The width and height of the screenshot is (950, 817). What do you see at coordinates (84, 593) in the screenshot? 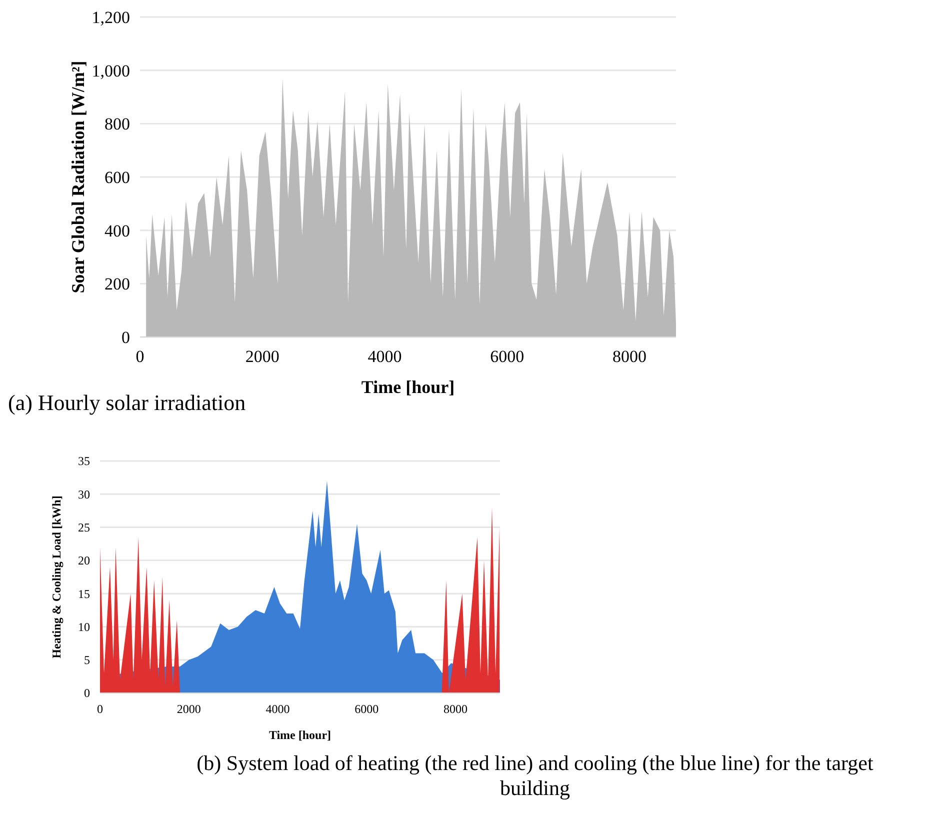
I see `y-tick-label: 15` at bounding box center [84, 593].